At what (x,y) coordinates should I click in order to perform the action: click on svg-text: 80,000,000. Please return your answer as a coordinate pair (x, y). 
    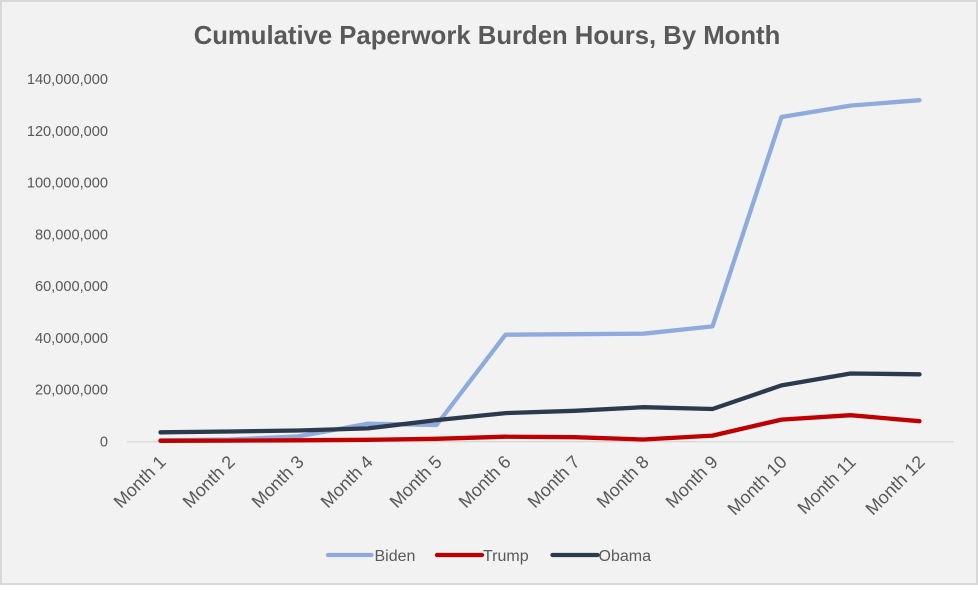
    Looking at the image, I should click on (71, 235).